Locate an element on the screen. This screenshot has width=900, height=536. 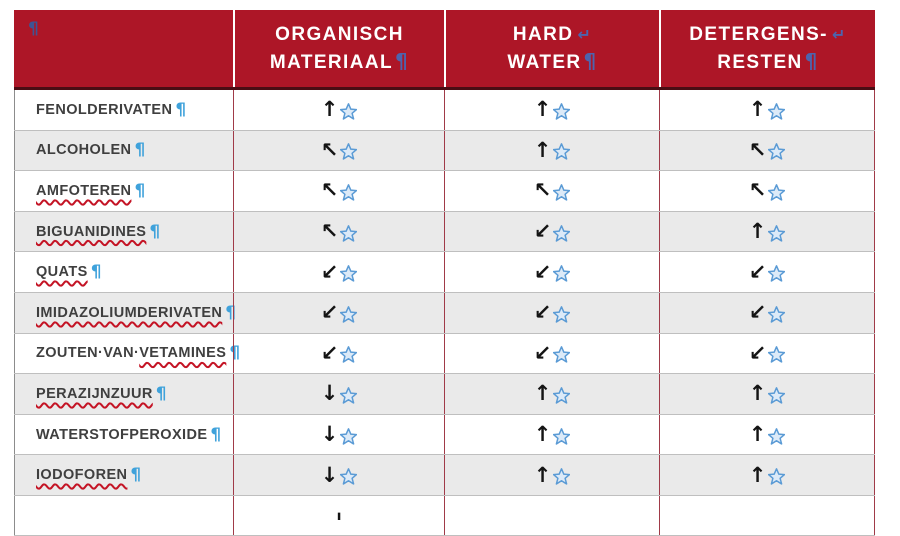
header-cell-hard: HARD ↵ WATER ¶ is located at coordinates (551, 48).